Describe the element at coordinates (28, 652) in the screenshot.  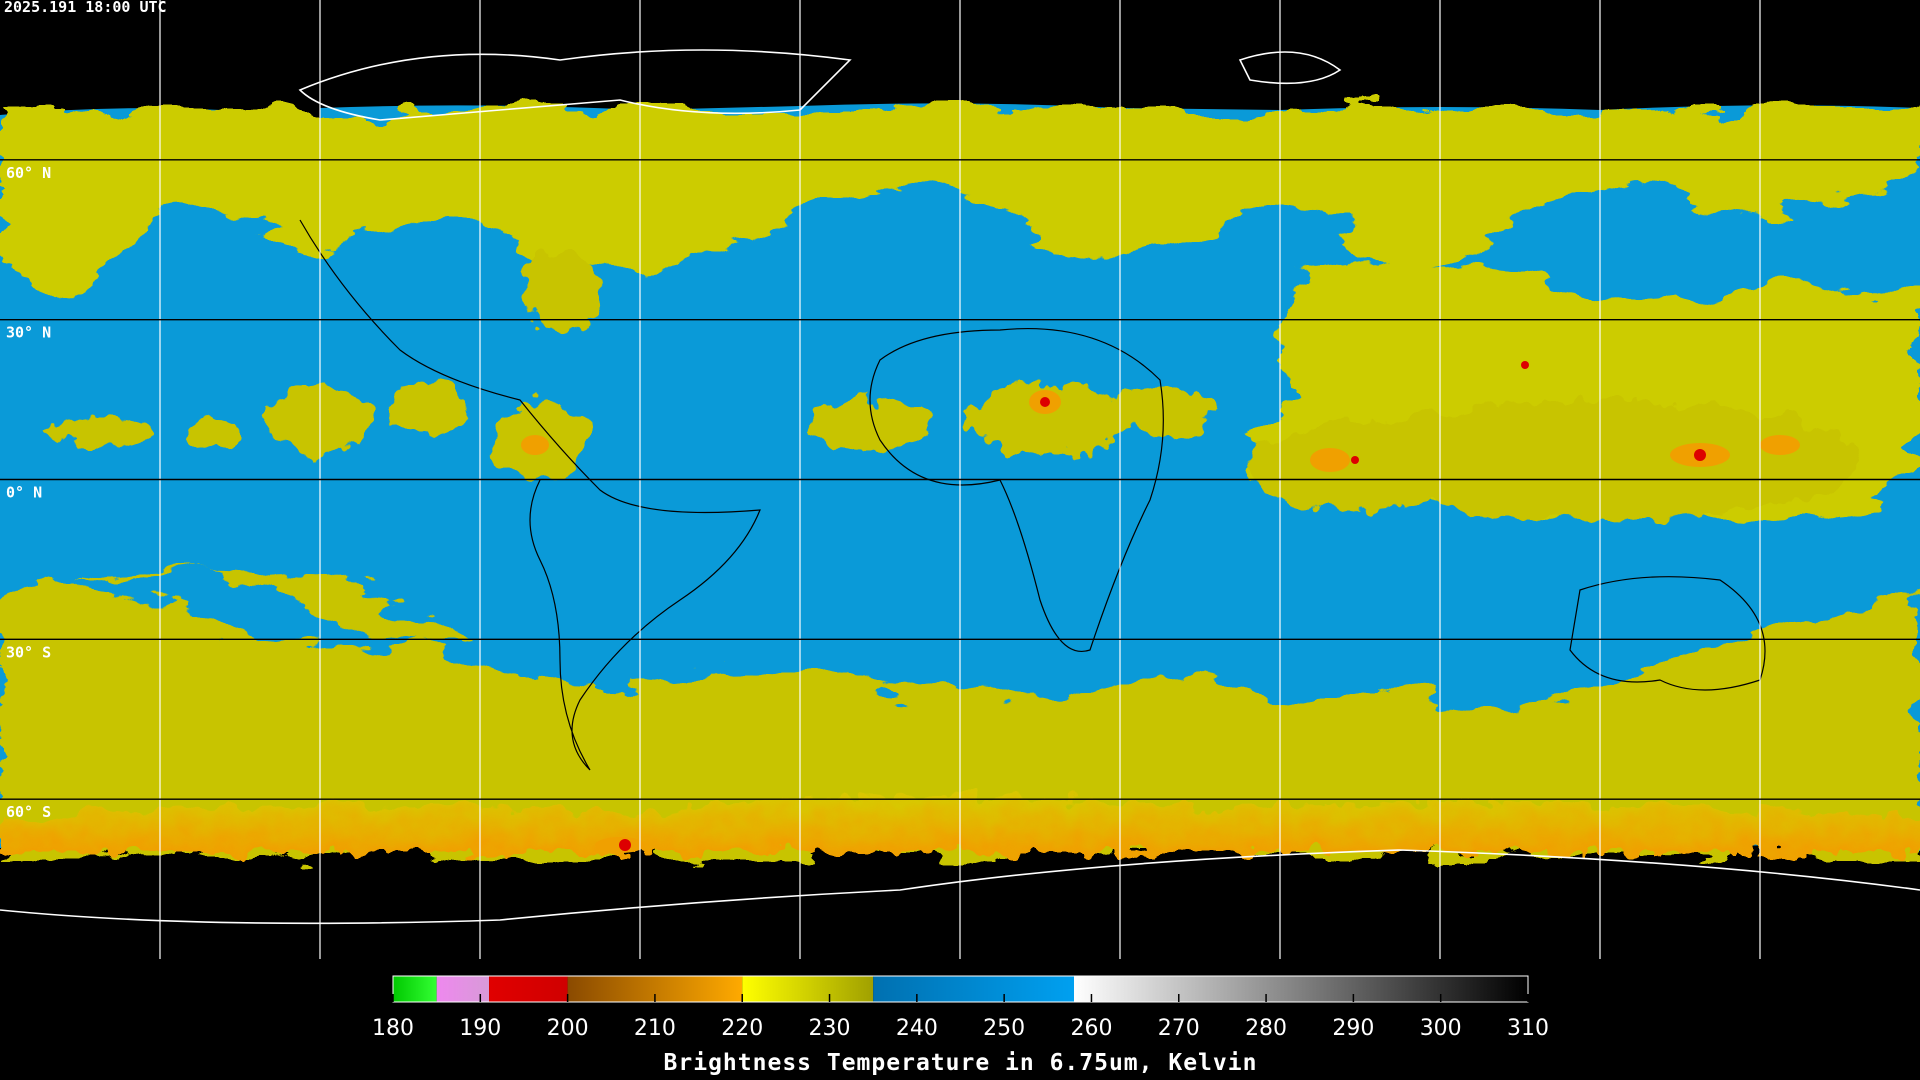
I see `latitude-label: 30° S` at that location.